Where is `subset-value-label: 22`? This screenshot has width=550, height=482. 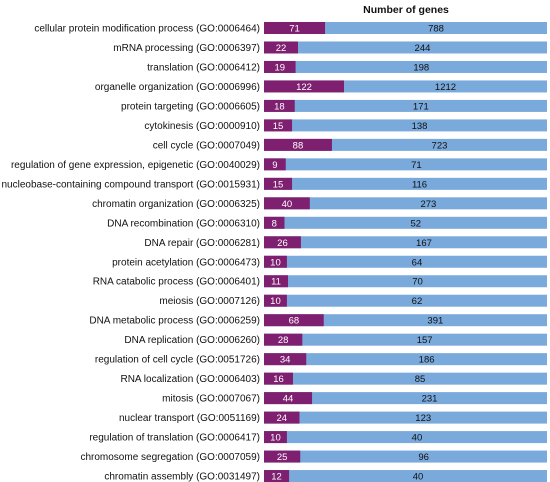 subset-value-label: 22 is located at coordinates (281, 48).